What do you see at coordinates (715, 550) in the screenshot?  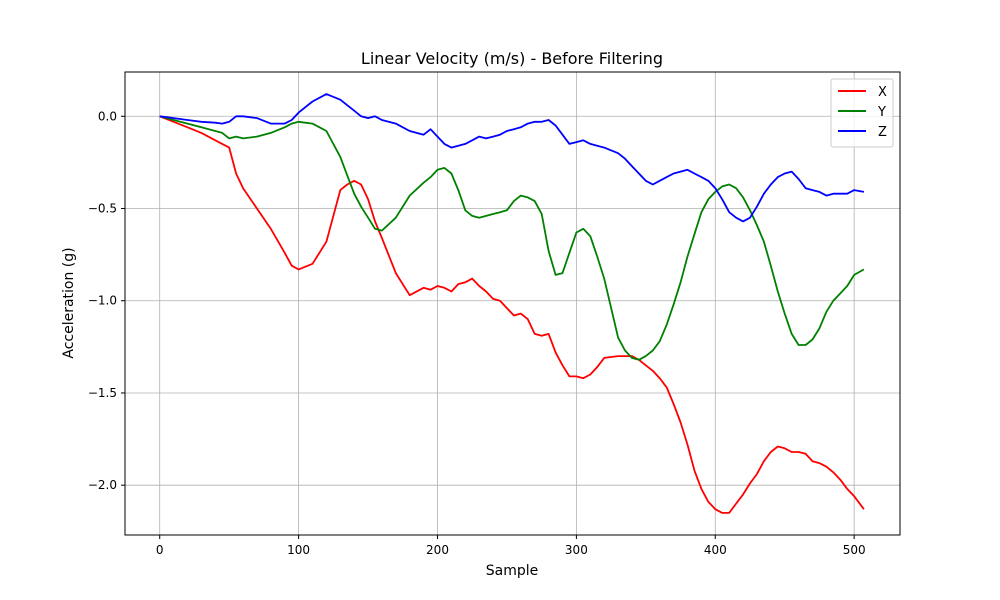 I see `x-tick-label: 400` at bounding box center [715, 550].